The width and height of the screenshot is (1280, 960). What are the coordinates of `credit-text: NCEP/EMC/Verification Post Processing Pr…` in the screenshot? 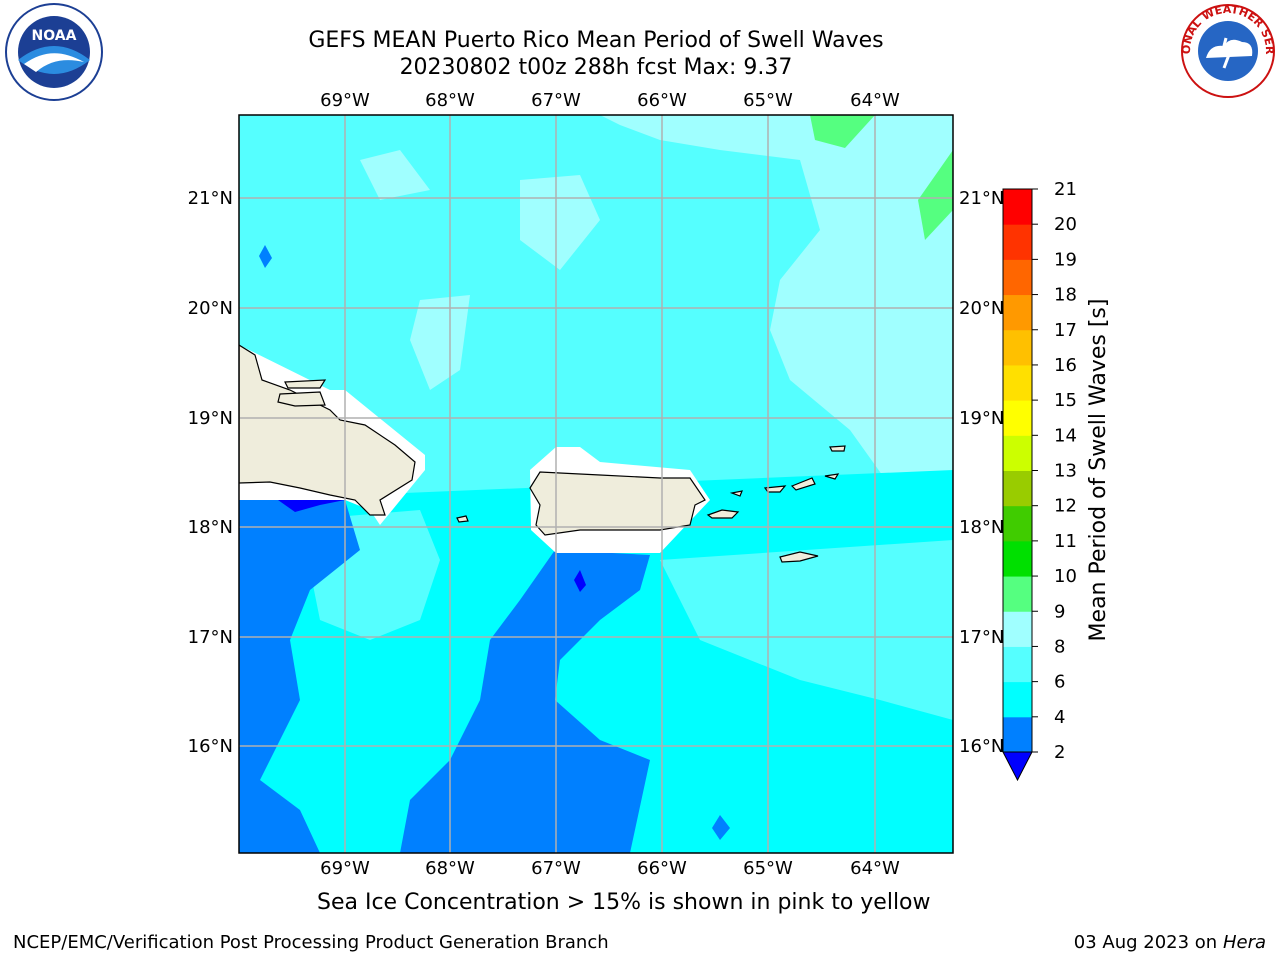 It's located at (311, 942).